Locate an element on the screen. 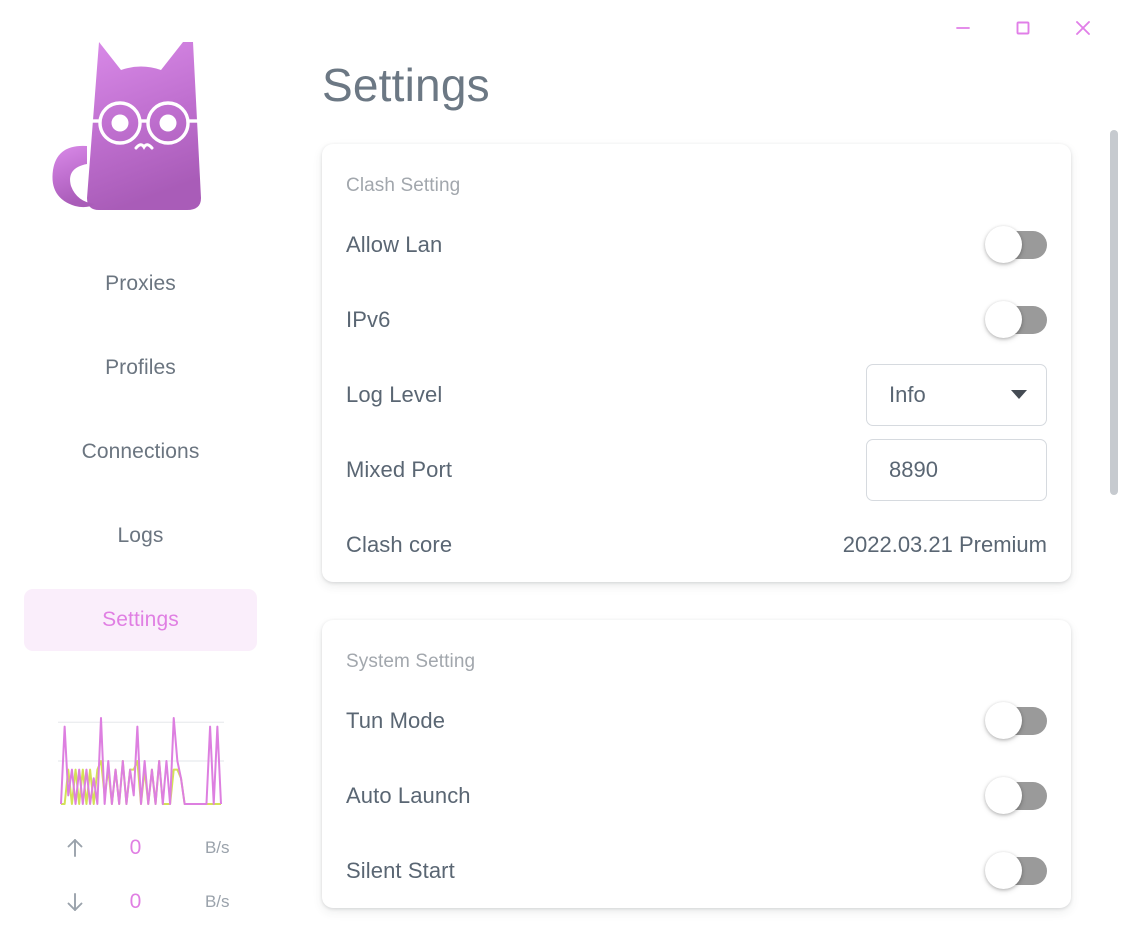 The height and width of the screenshot is (937, 1124). sidebar-item-logs: Logs is located at coordinates (140, 536).